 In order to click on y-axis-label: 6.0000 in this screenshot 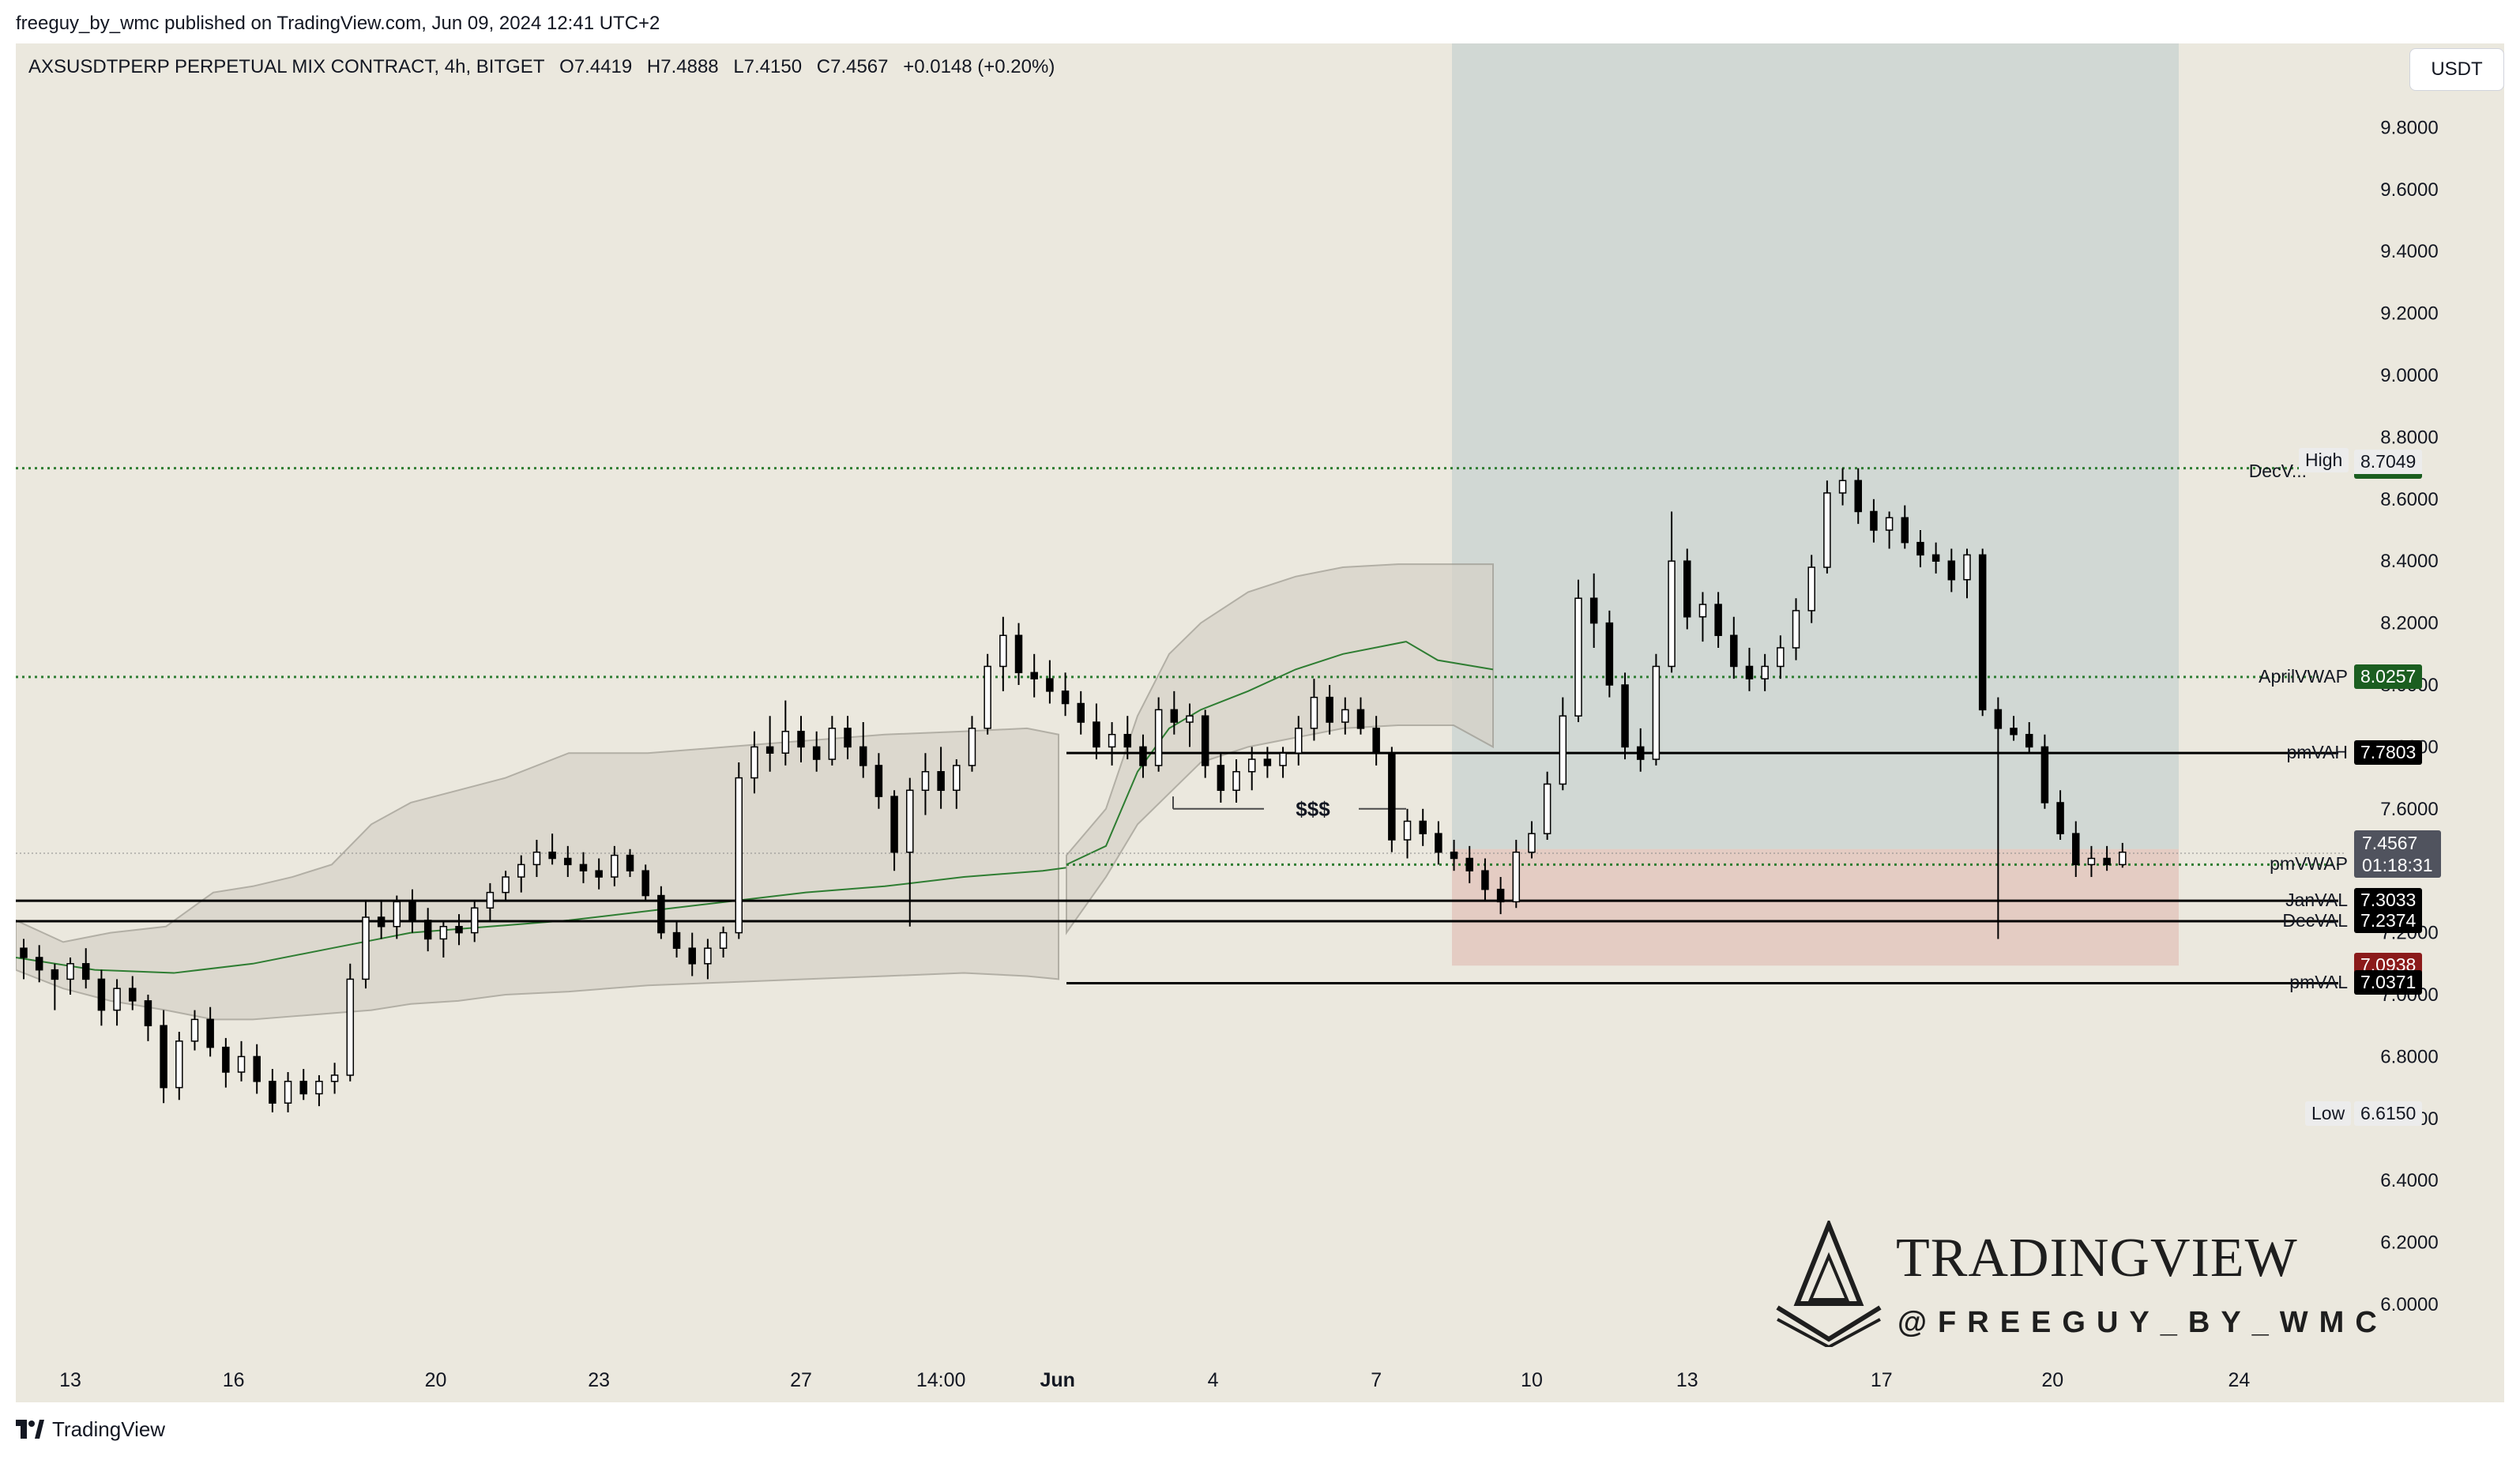, I will do `click(2409, 1304)`.